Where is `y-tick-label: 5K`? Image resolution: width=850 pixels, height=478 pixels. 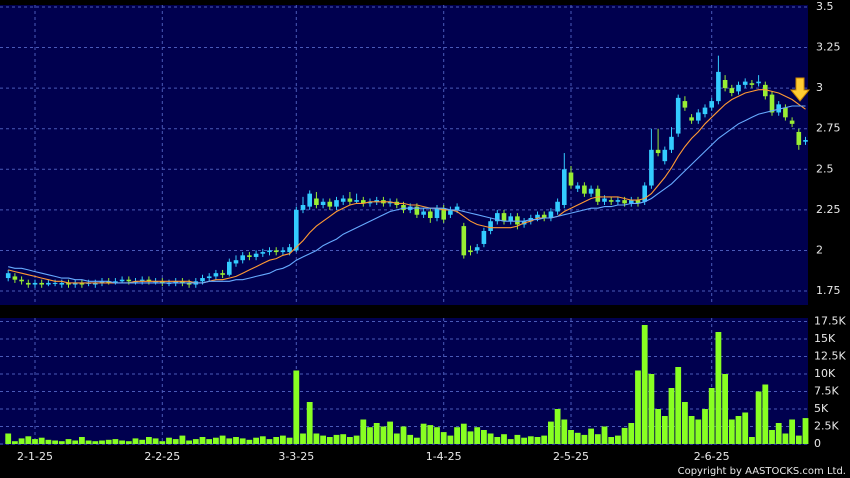 y-tick-label: 5K is located at coordinates (821, 408).